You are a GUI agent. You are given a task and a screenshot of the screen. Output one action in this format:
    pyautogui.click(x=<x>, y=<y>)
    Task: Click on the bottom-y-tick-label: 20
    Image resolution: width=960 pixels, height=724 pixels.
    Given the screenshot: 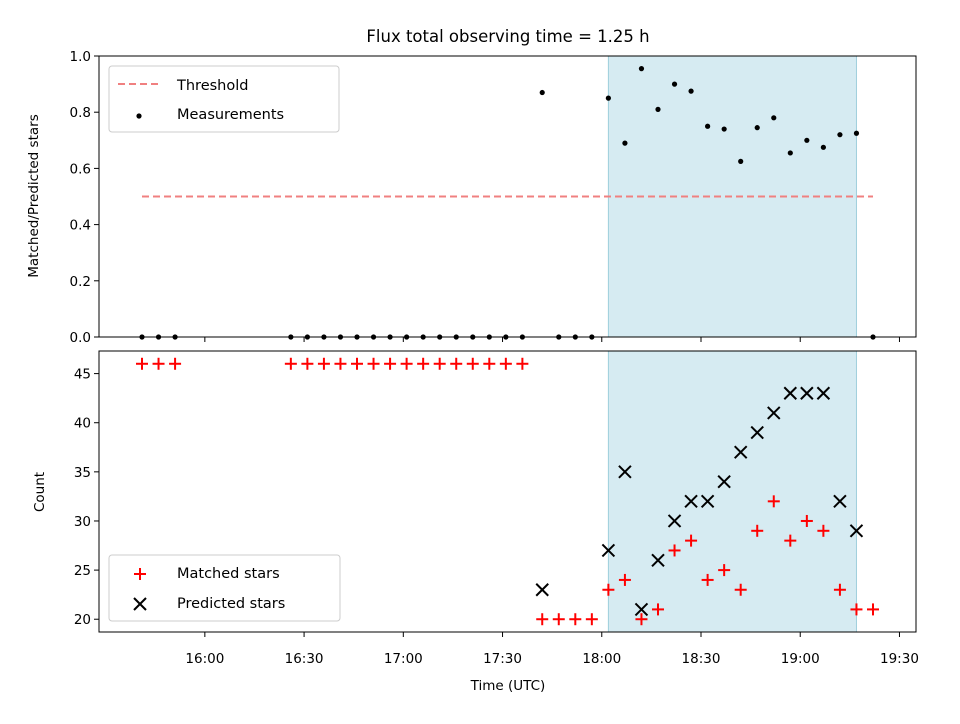 What is the action you would take?
    pyautogui.click(x=82, y=620)
    